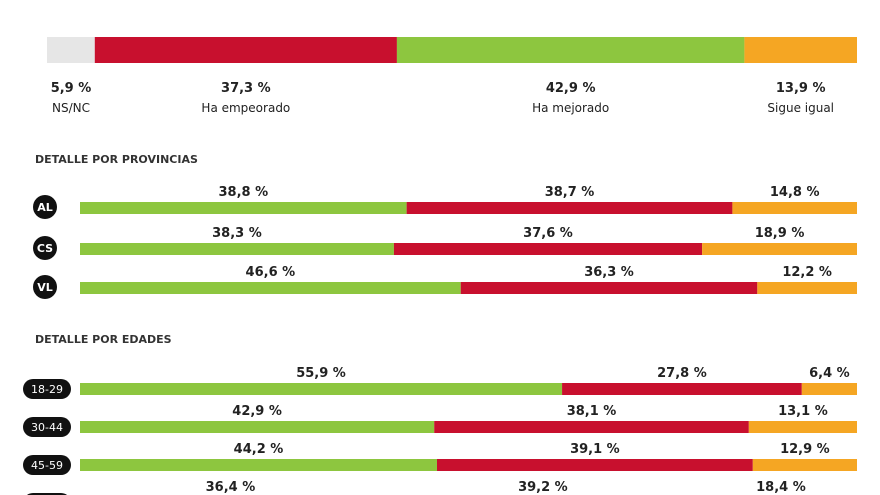 This screenshot has height=495, width=880. I want to click on province-label-al-ha-mejorado: 38,8 %, so click(243, 192).